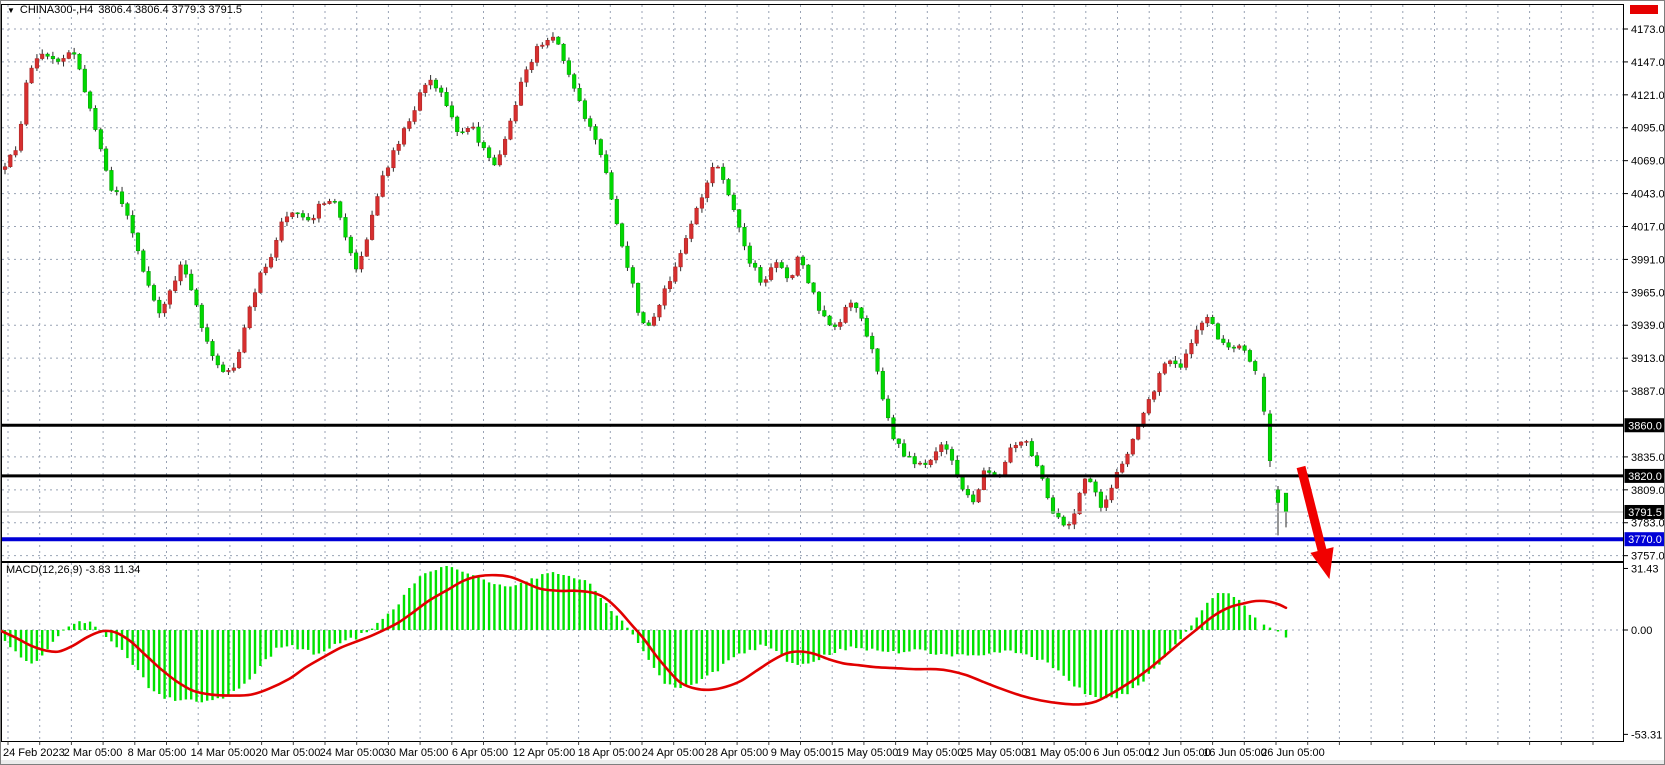 This screenshot has height=765, width=1665. What do you see at coordinates (1641, 631) in the screenshot?
I see `macd-tick-label: 0.00` at bounding box center [1641, 631].